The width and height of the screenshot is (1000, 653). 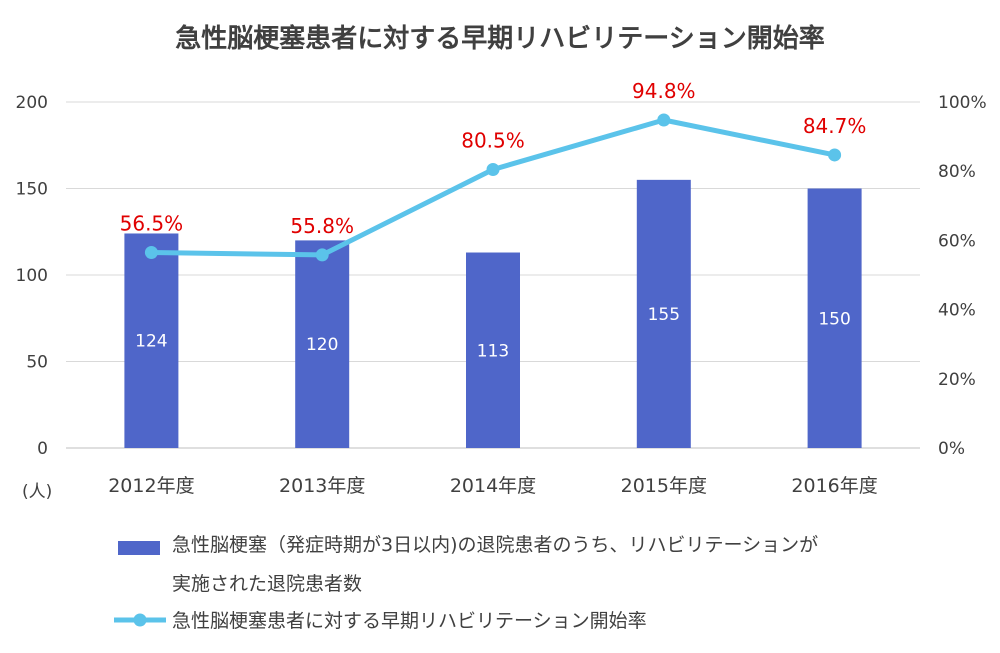 What do you see at coordinates (962, 103) in the screenshot?
I see `right-axis-tick-label: 100%` at bounding box center [962, 103].